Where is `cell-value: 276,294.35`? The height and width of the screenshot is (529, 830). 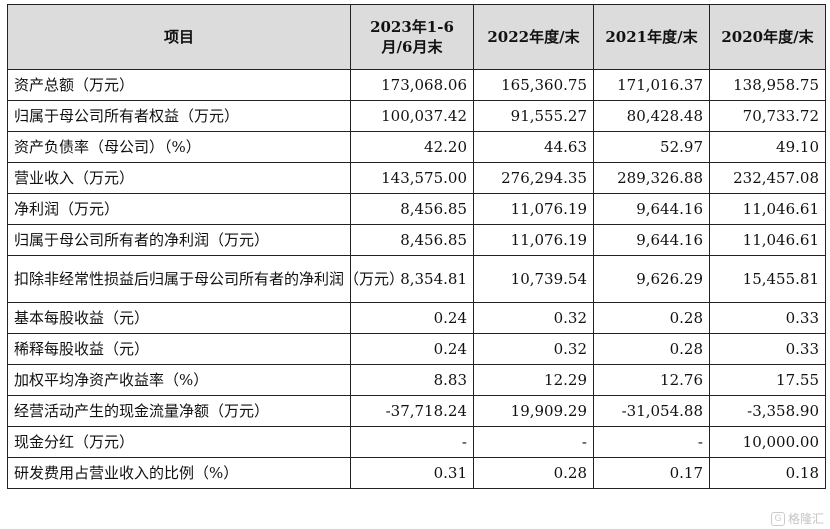 cell-value: 276,294.35 is located at coordinates (533, 178).